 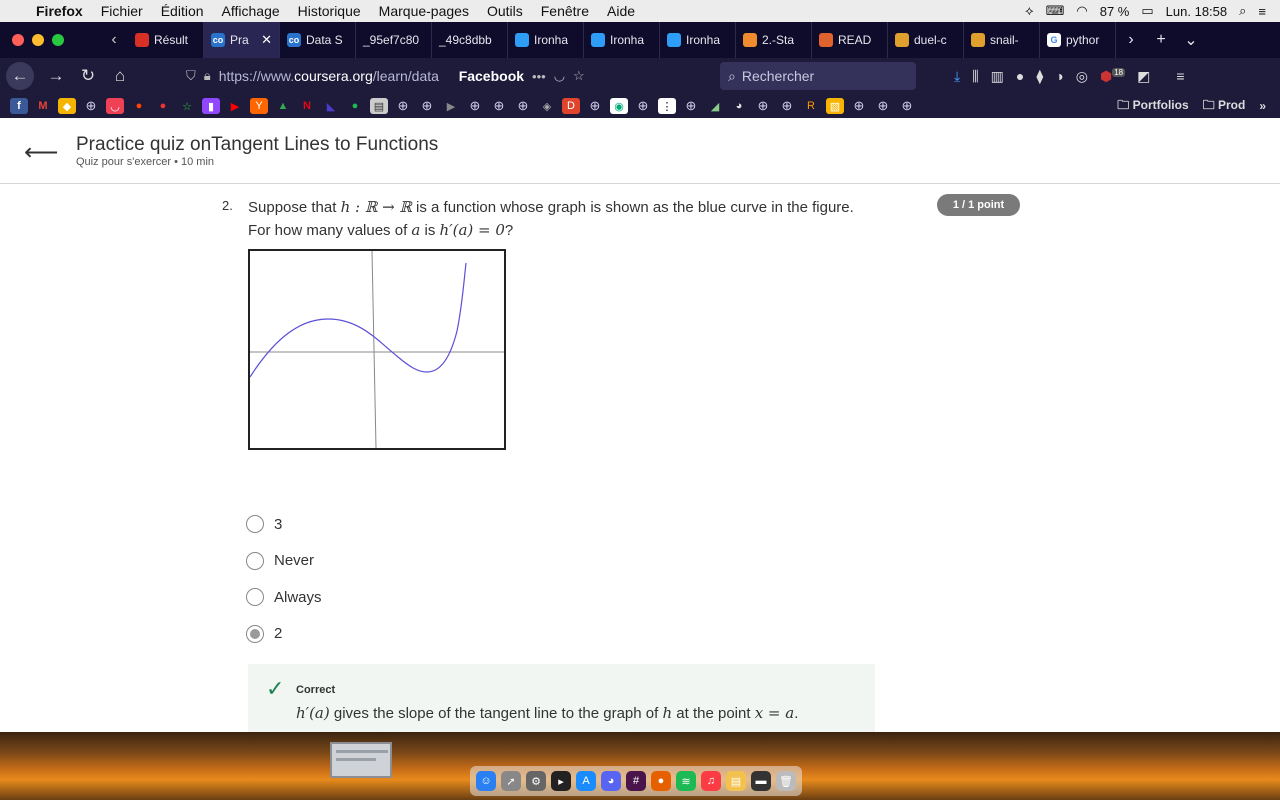 I want to click on folder-icon: ▬, so click(x=761, y=781).